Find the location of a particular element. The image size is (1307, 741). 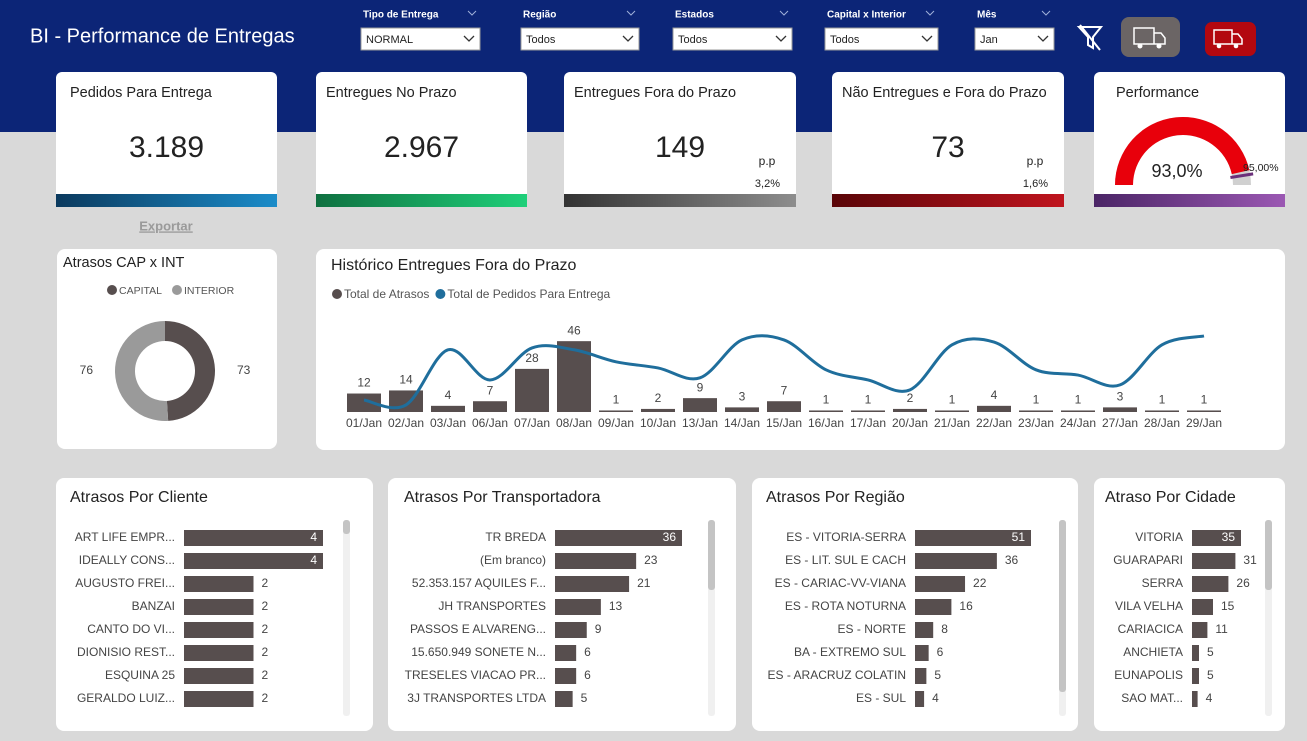

bar-value-label: 51 is located at coordinates (1019, 537).